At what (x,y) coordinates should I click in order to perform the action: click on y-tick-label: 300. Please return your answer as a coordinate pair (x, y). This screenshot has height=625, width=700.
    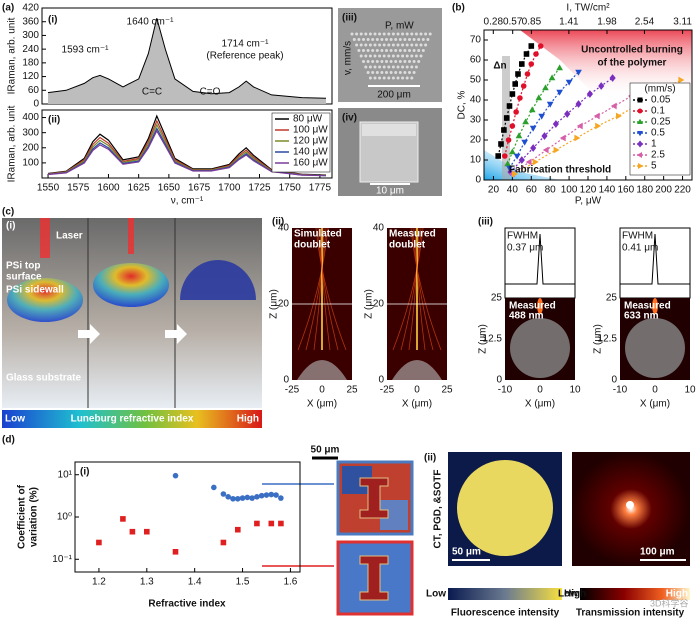
    Looking at the image, I should click on (30, 132).